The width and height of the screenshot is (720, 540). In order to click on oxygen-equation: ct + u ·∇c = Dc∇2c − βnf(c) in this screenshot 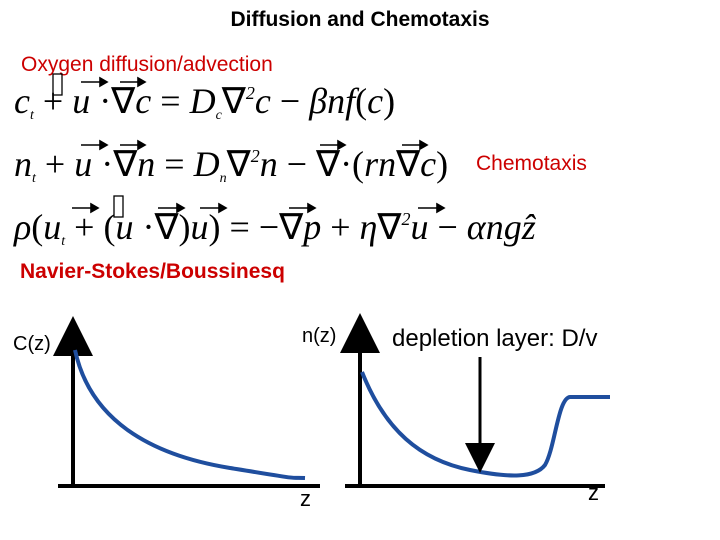, I will do `click(205, 102)`.